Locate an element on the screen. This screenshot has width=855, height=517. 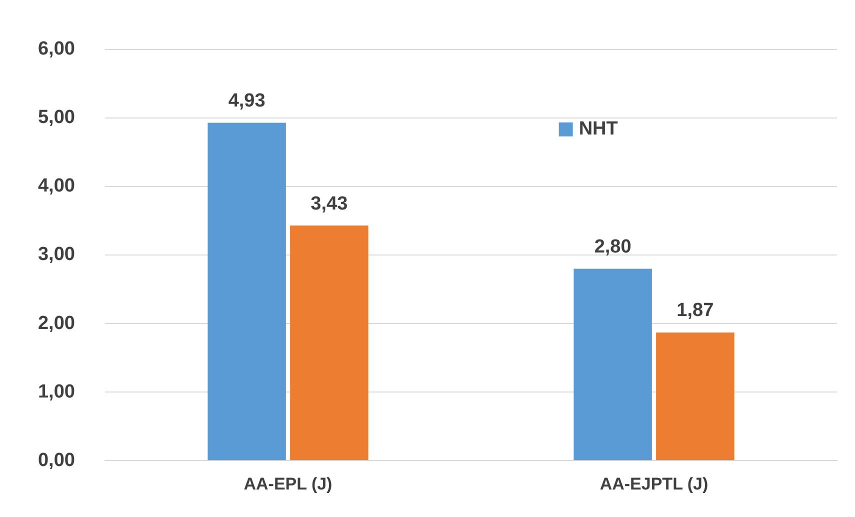
y-tick-label: 5,00 is located at coordinates (56, 117).